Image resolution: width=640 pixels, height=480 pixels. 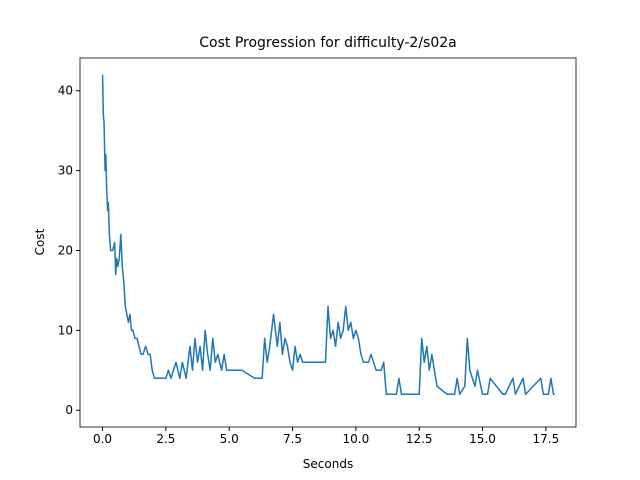 I want to click on x-axis-label: Seconds, so click(x=328, y=464).